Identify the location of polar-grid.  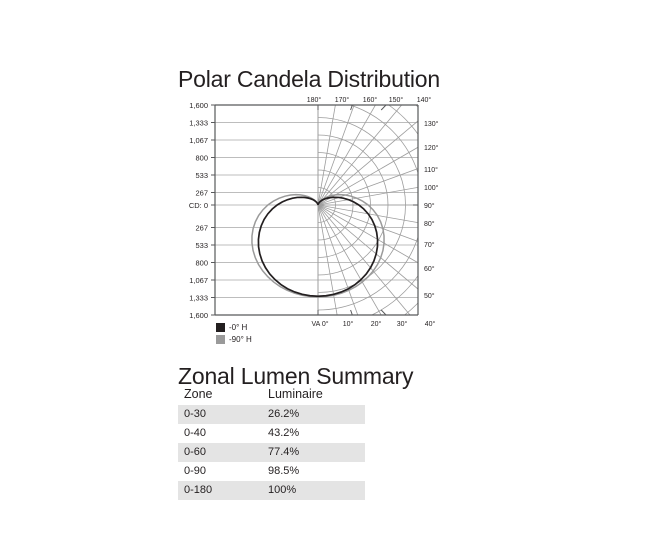
(368, 210).